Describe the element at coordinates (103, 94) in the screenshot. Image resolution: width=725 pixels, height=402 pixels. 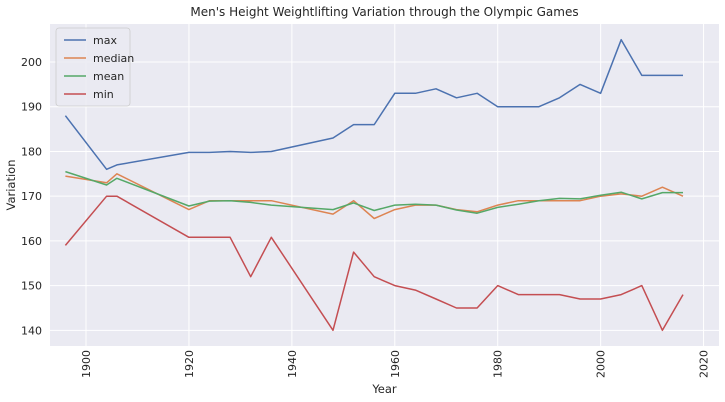
I see `legend-label-min: min` at that location.